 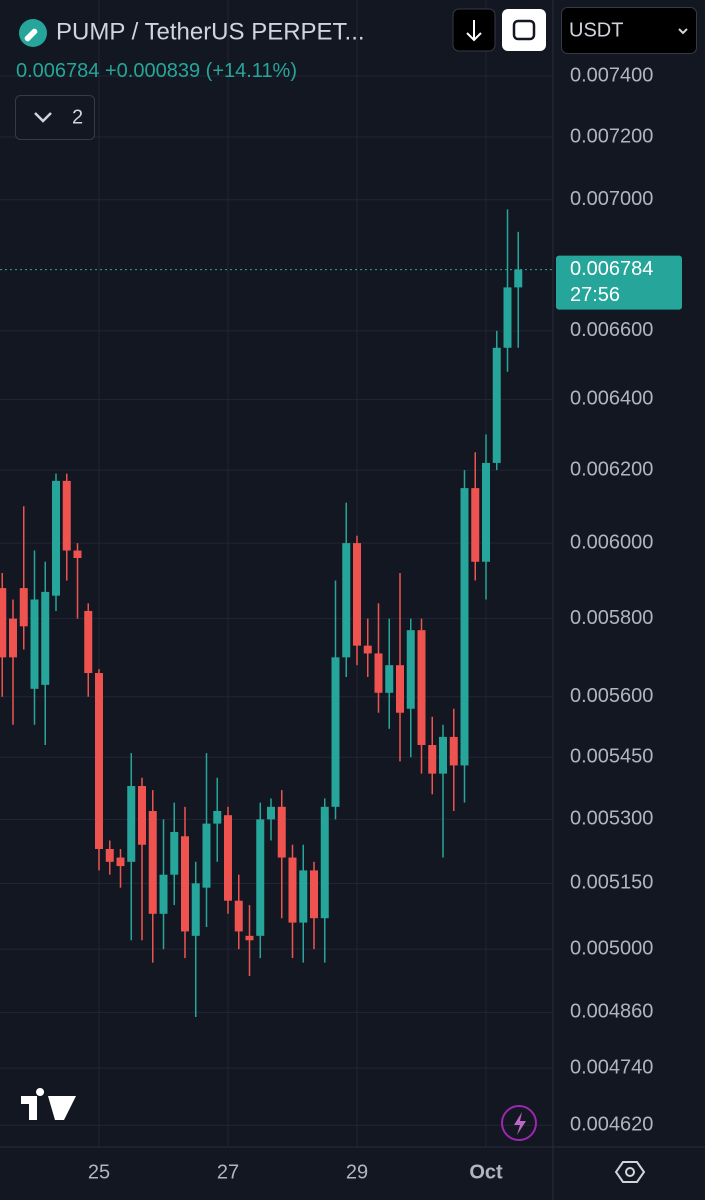 What do you see at coordinates (611, 330) in the screenshot?
I see `y-tick-label: 0.006600` at bounding box center [611, 330].